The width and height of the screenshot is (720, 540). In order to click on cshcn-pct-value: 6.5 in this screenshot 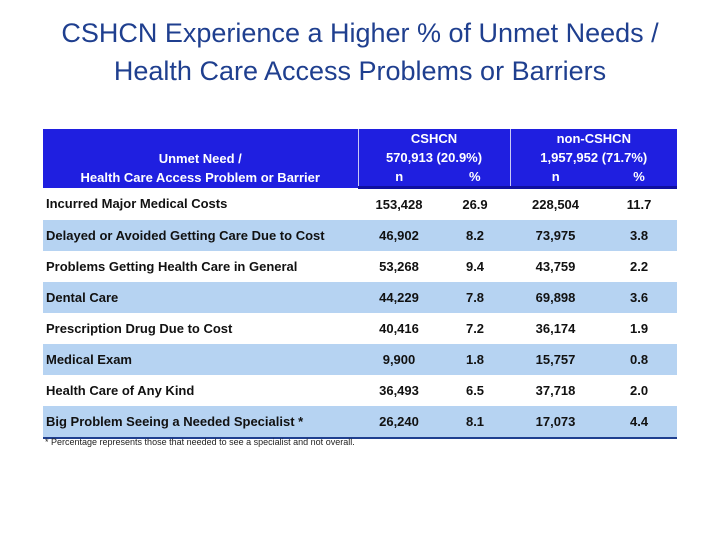, I will do `click(475, 390)`.